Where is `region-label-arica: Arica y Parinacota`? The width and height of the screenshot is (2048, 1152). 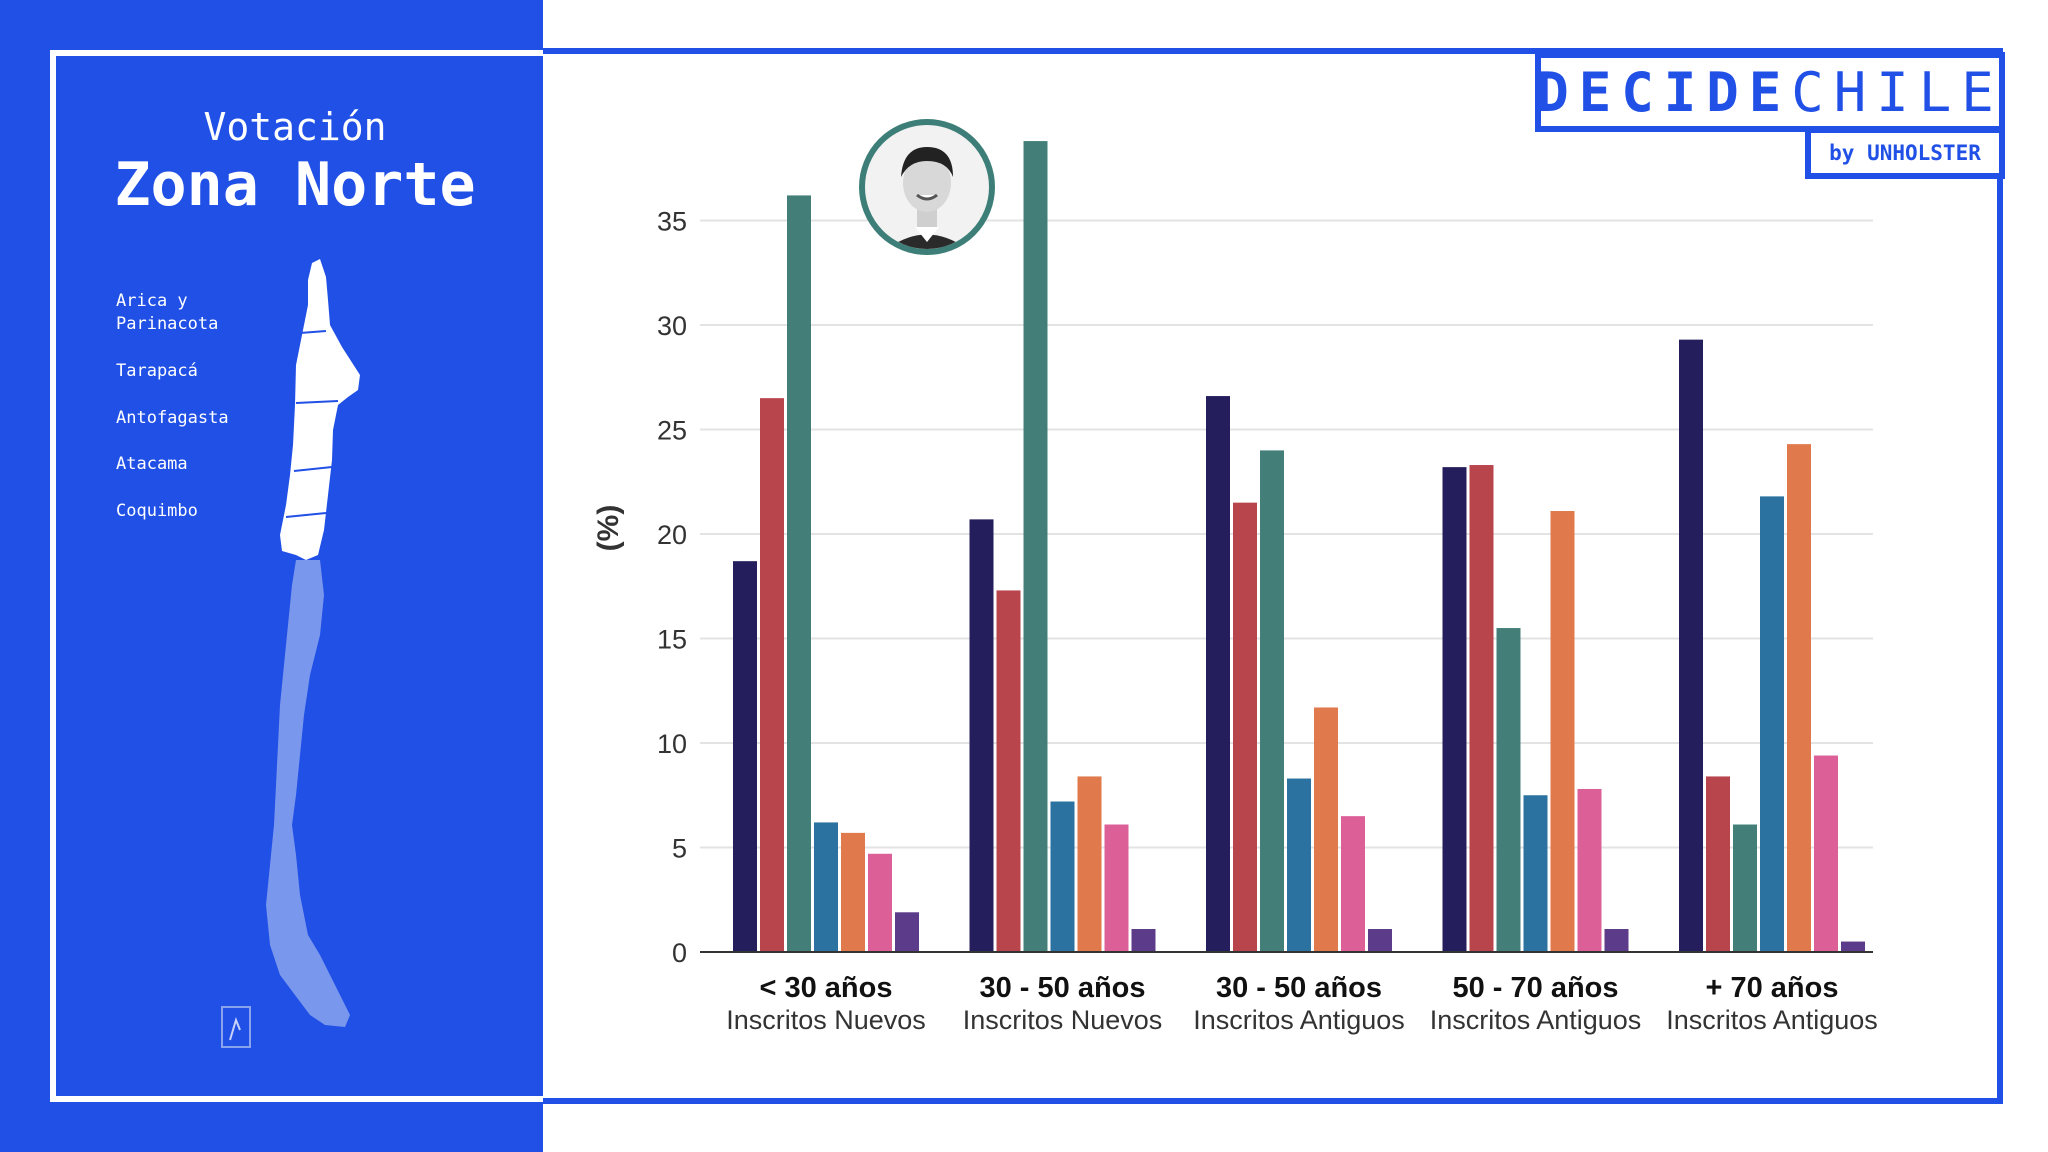
region-label-arica: Arica y Parinacota is located at coordinates (167, 312).